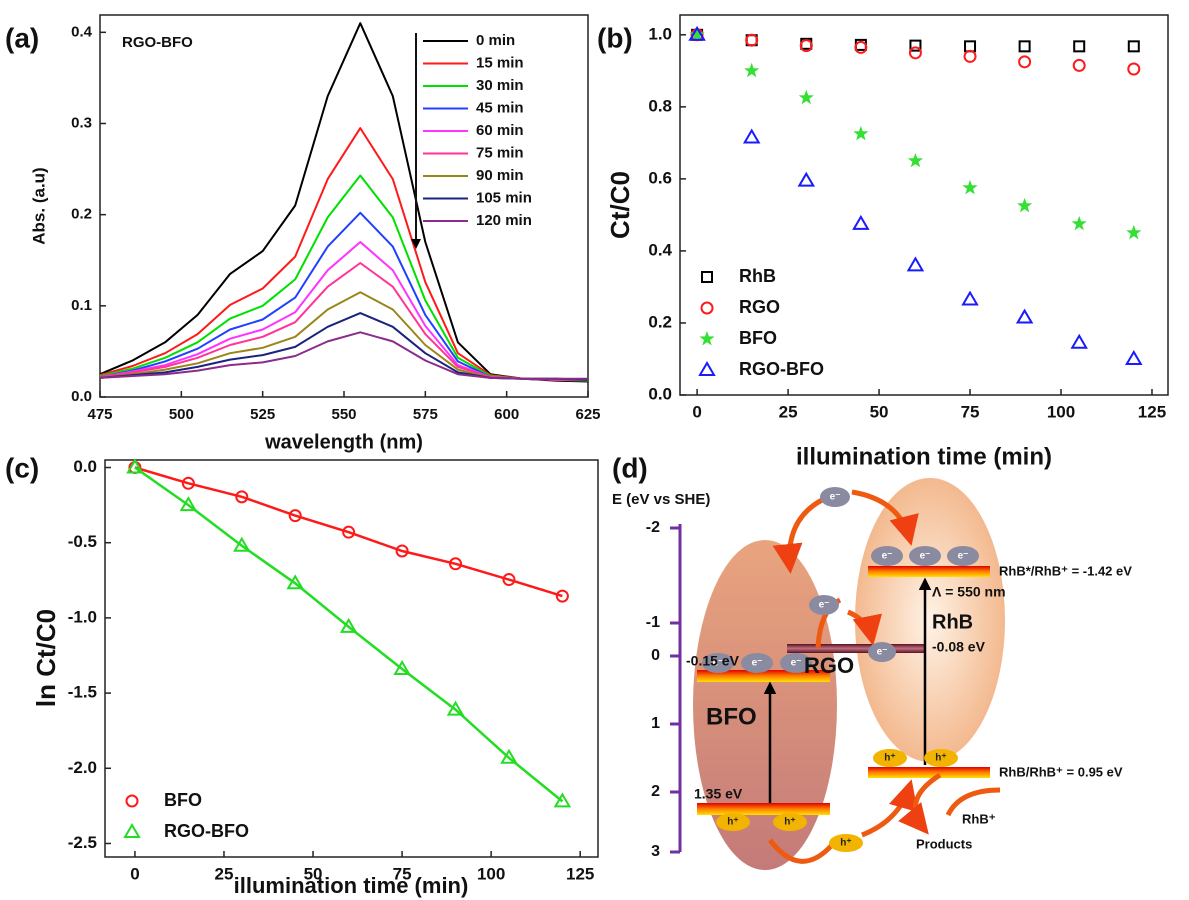 The width and height of the screenshot is (1189, 900). Describe the element at coordinates (979, 818) in the screenshot. I see `rhb-plus-label: RhB⁺` at that location.